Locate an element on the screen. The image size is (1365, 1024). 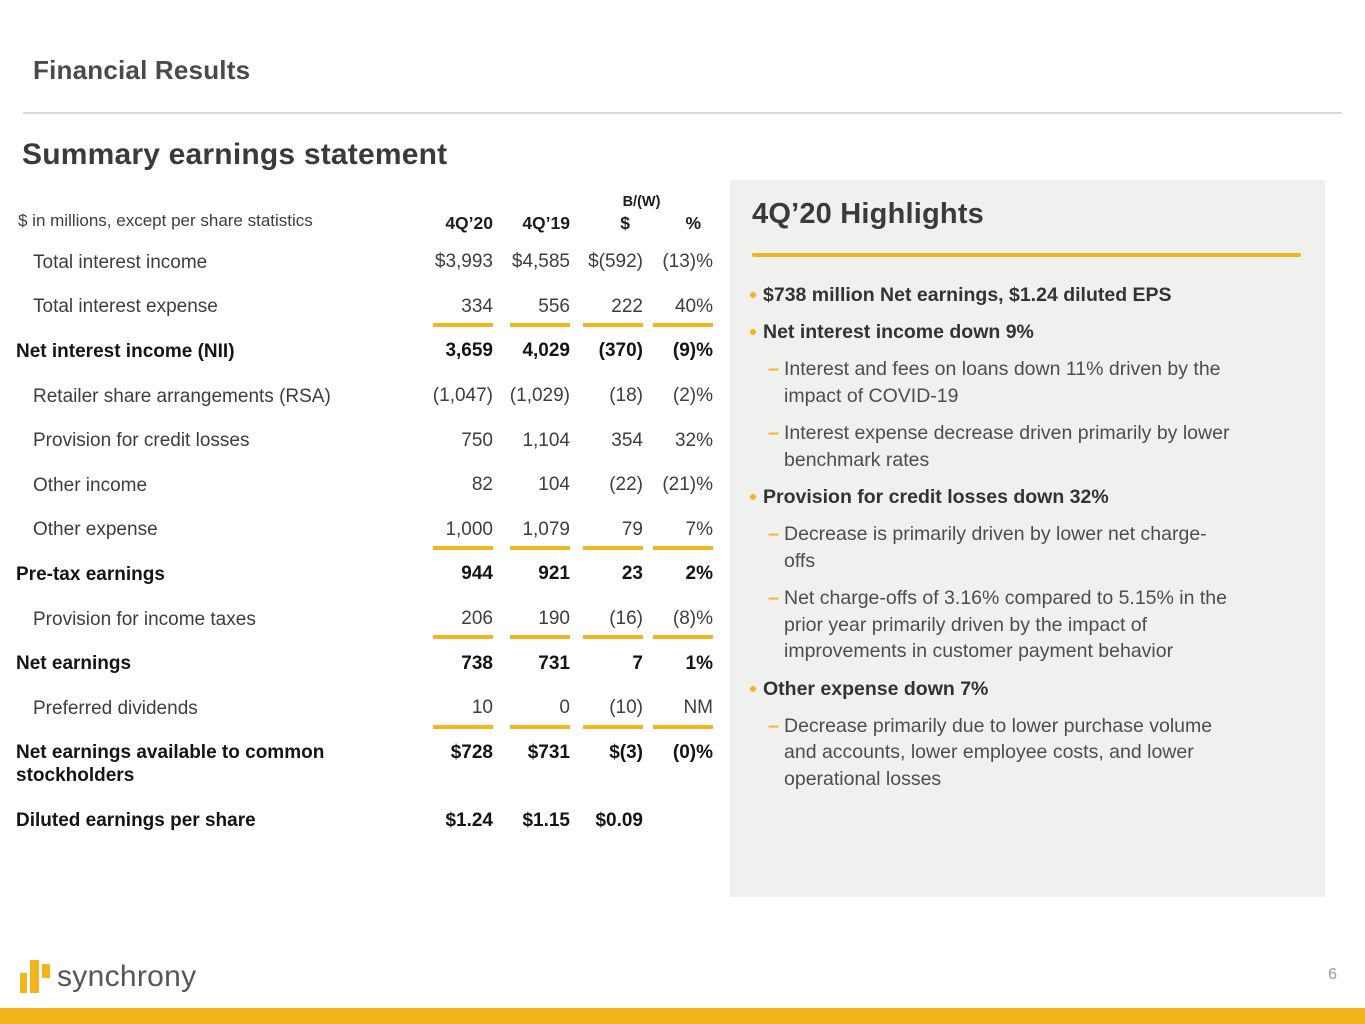
row-label: Preferred dividends is located at coordinates (115, 708).